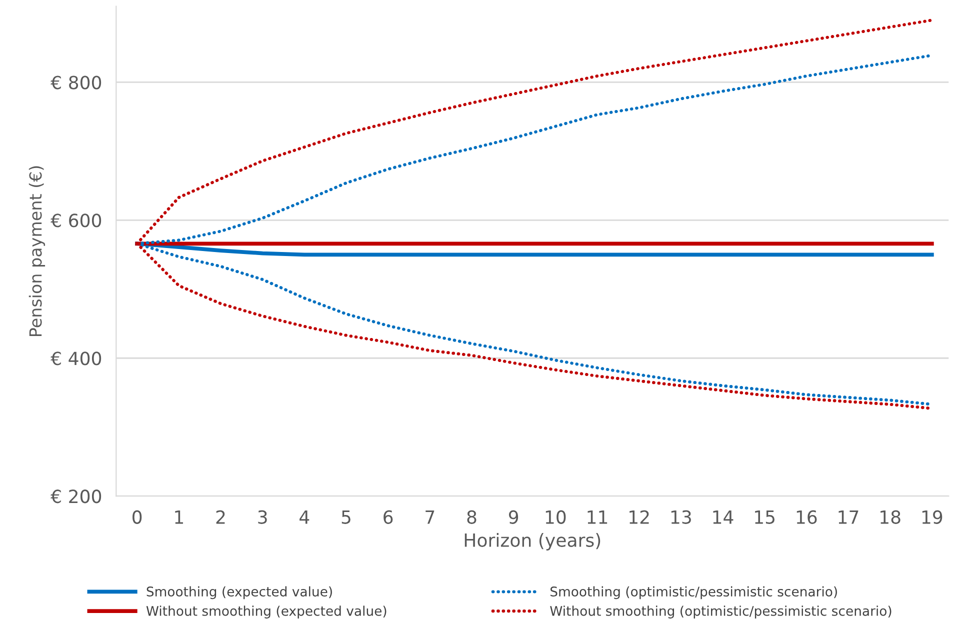  I want to click on x-axis-title: Horizon (years), so click(532, 541).